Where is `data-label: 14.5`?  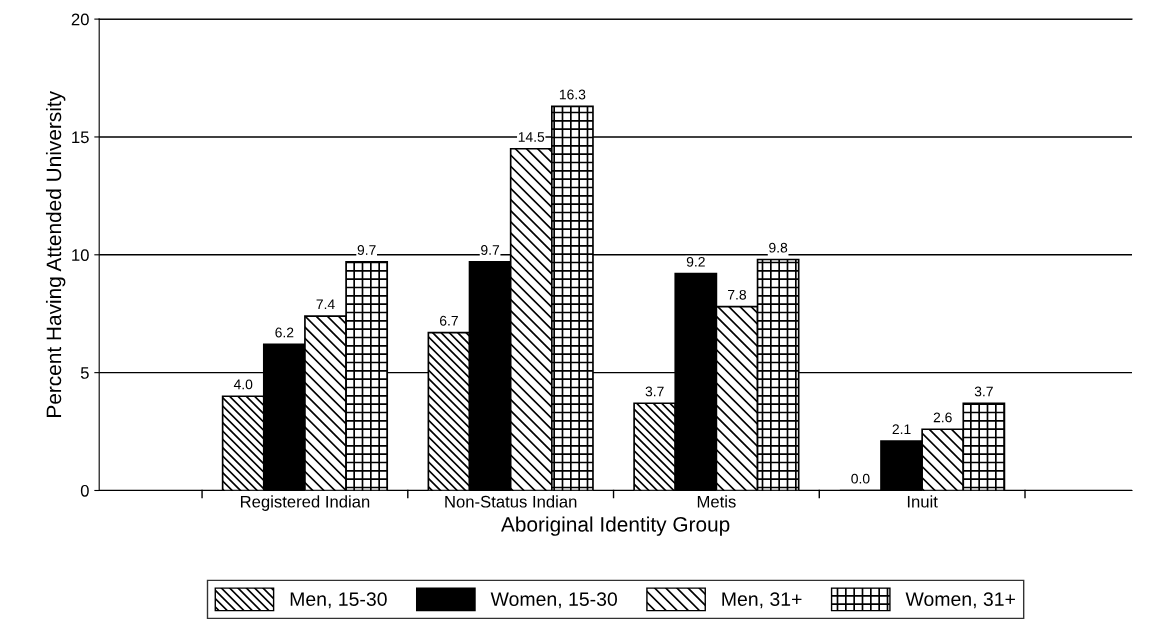 data-label: 14.5 is located at coordinates (531, 137).